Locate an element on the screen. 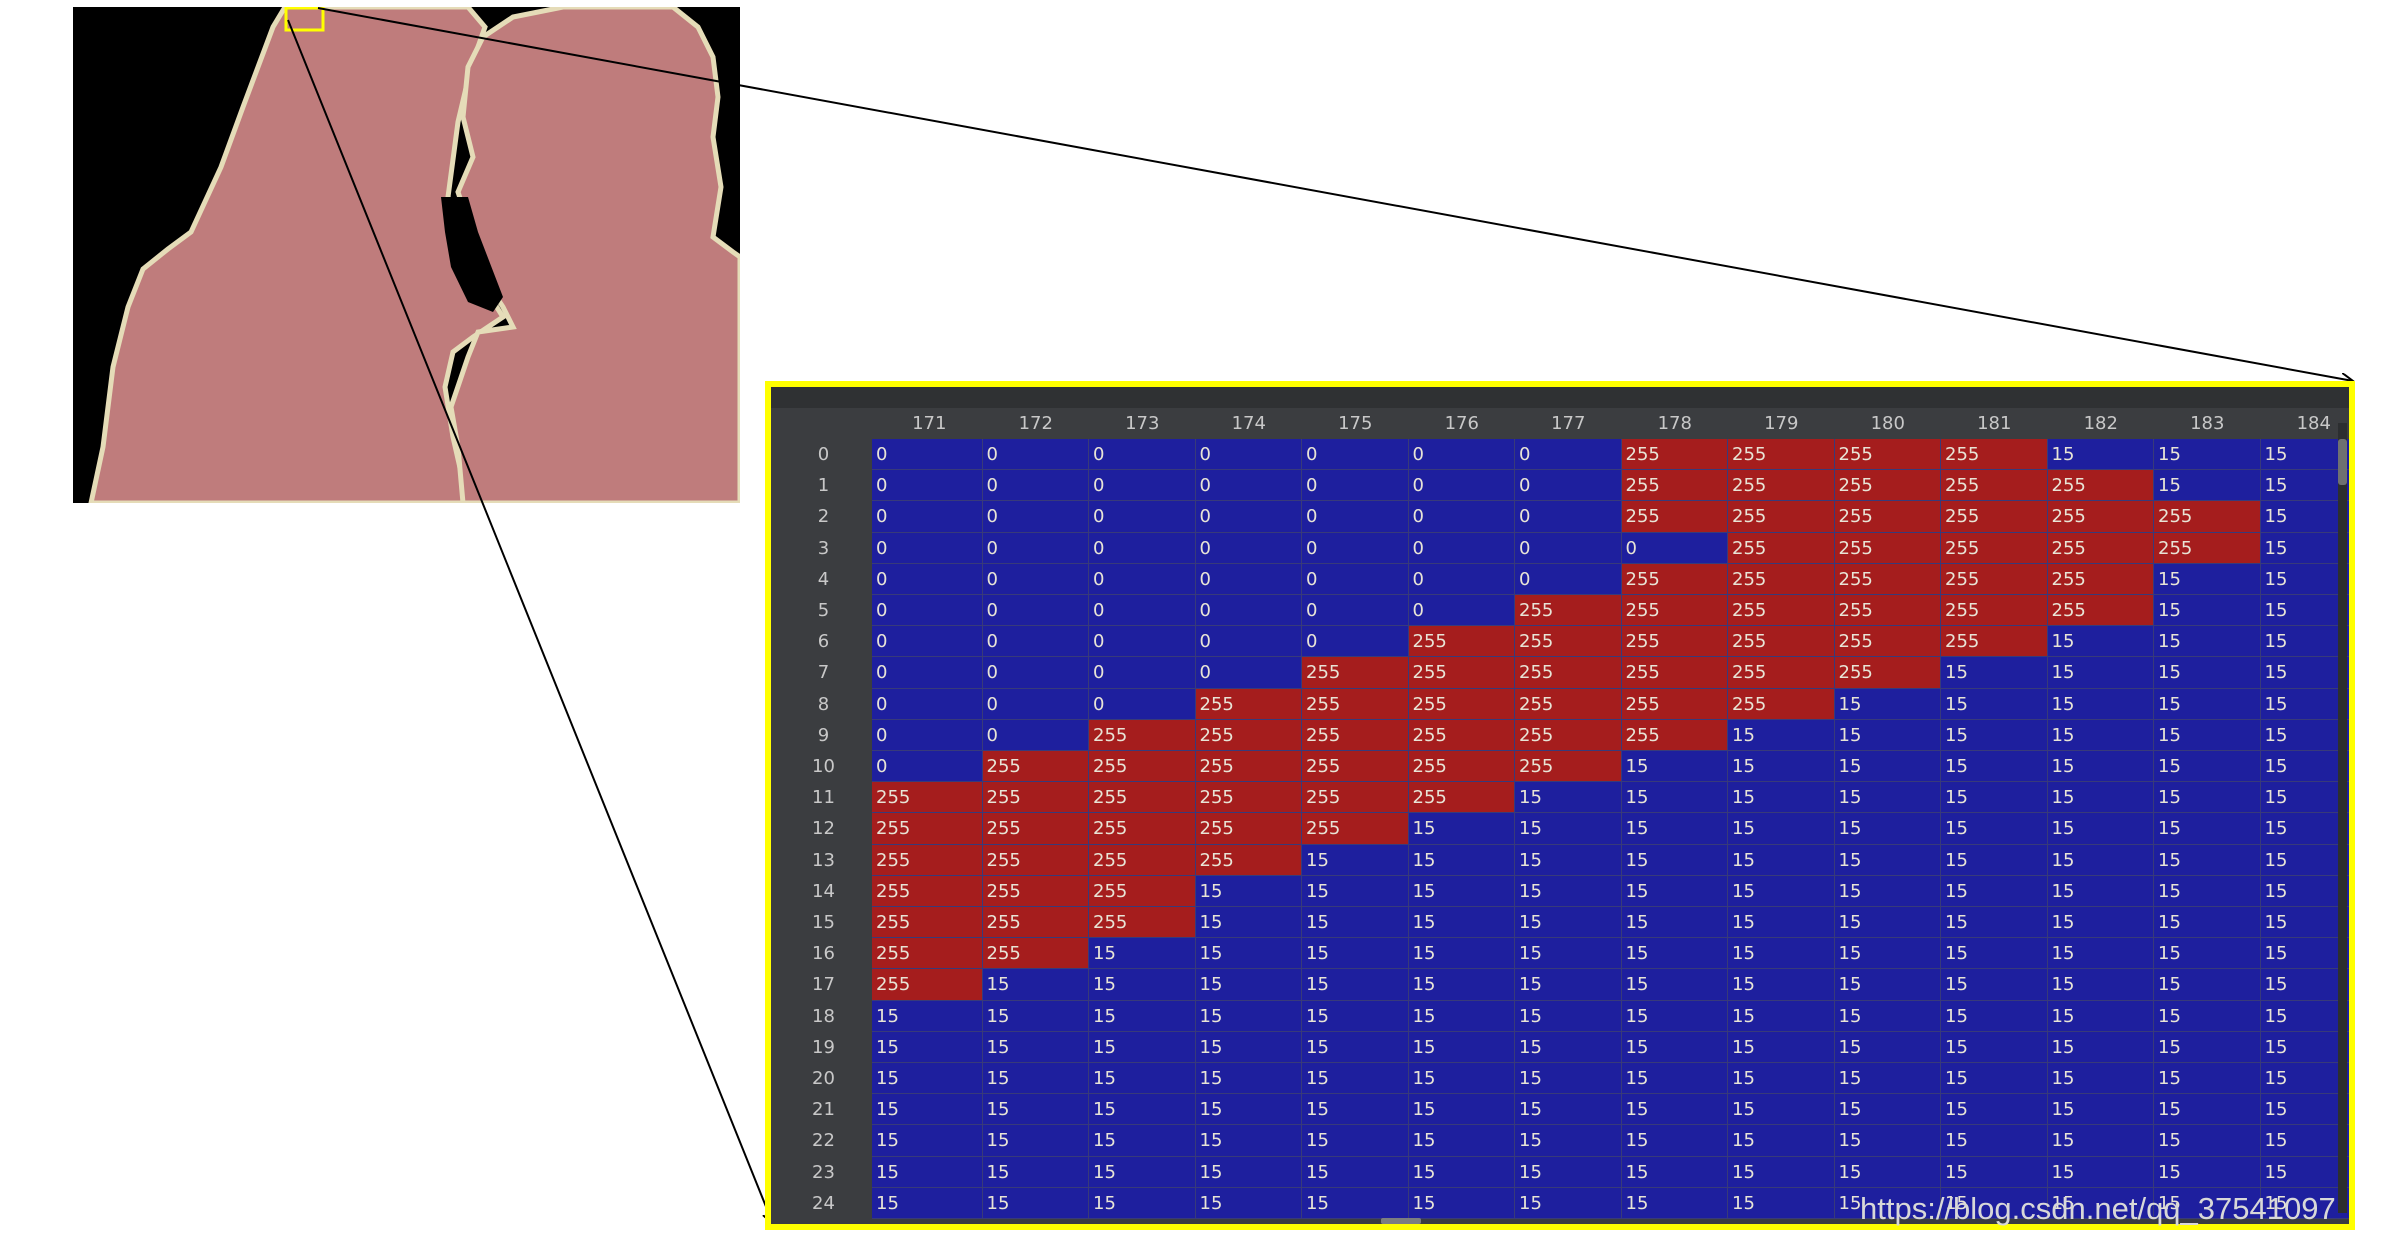 The width and height of the screenshot is (2386, 1248). column-header: 178 is located at coordinates (1674, 423).